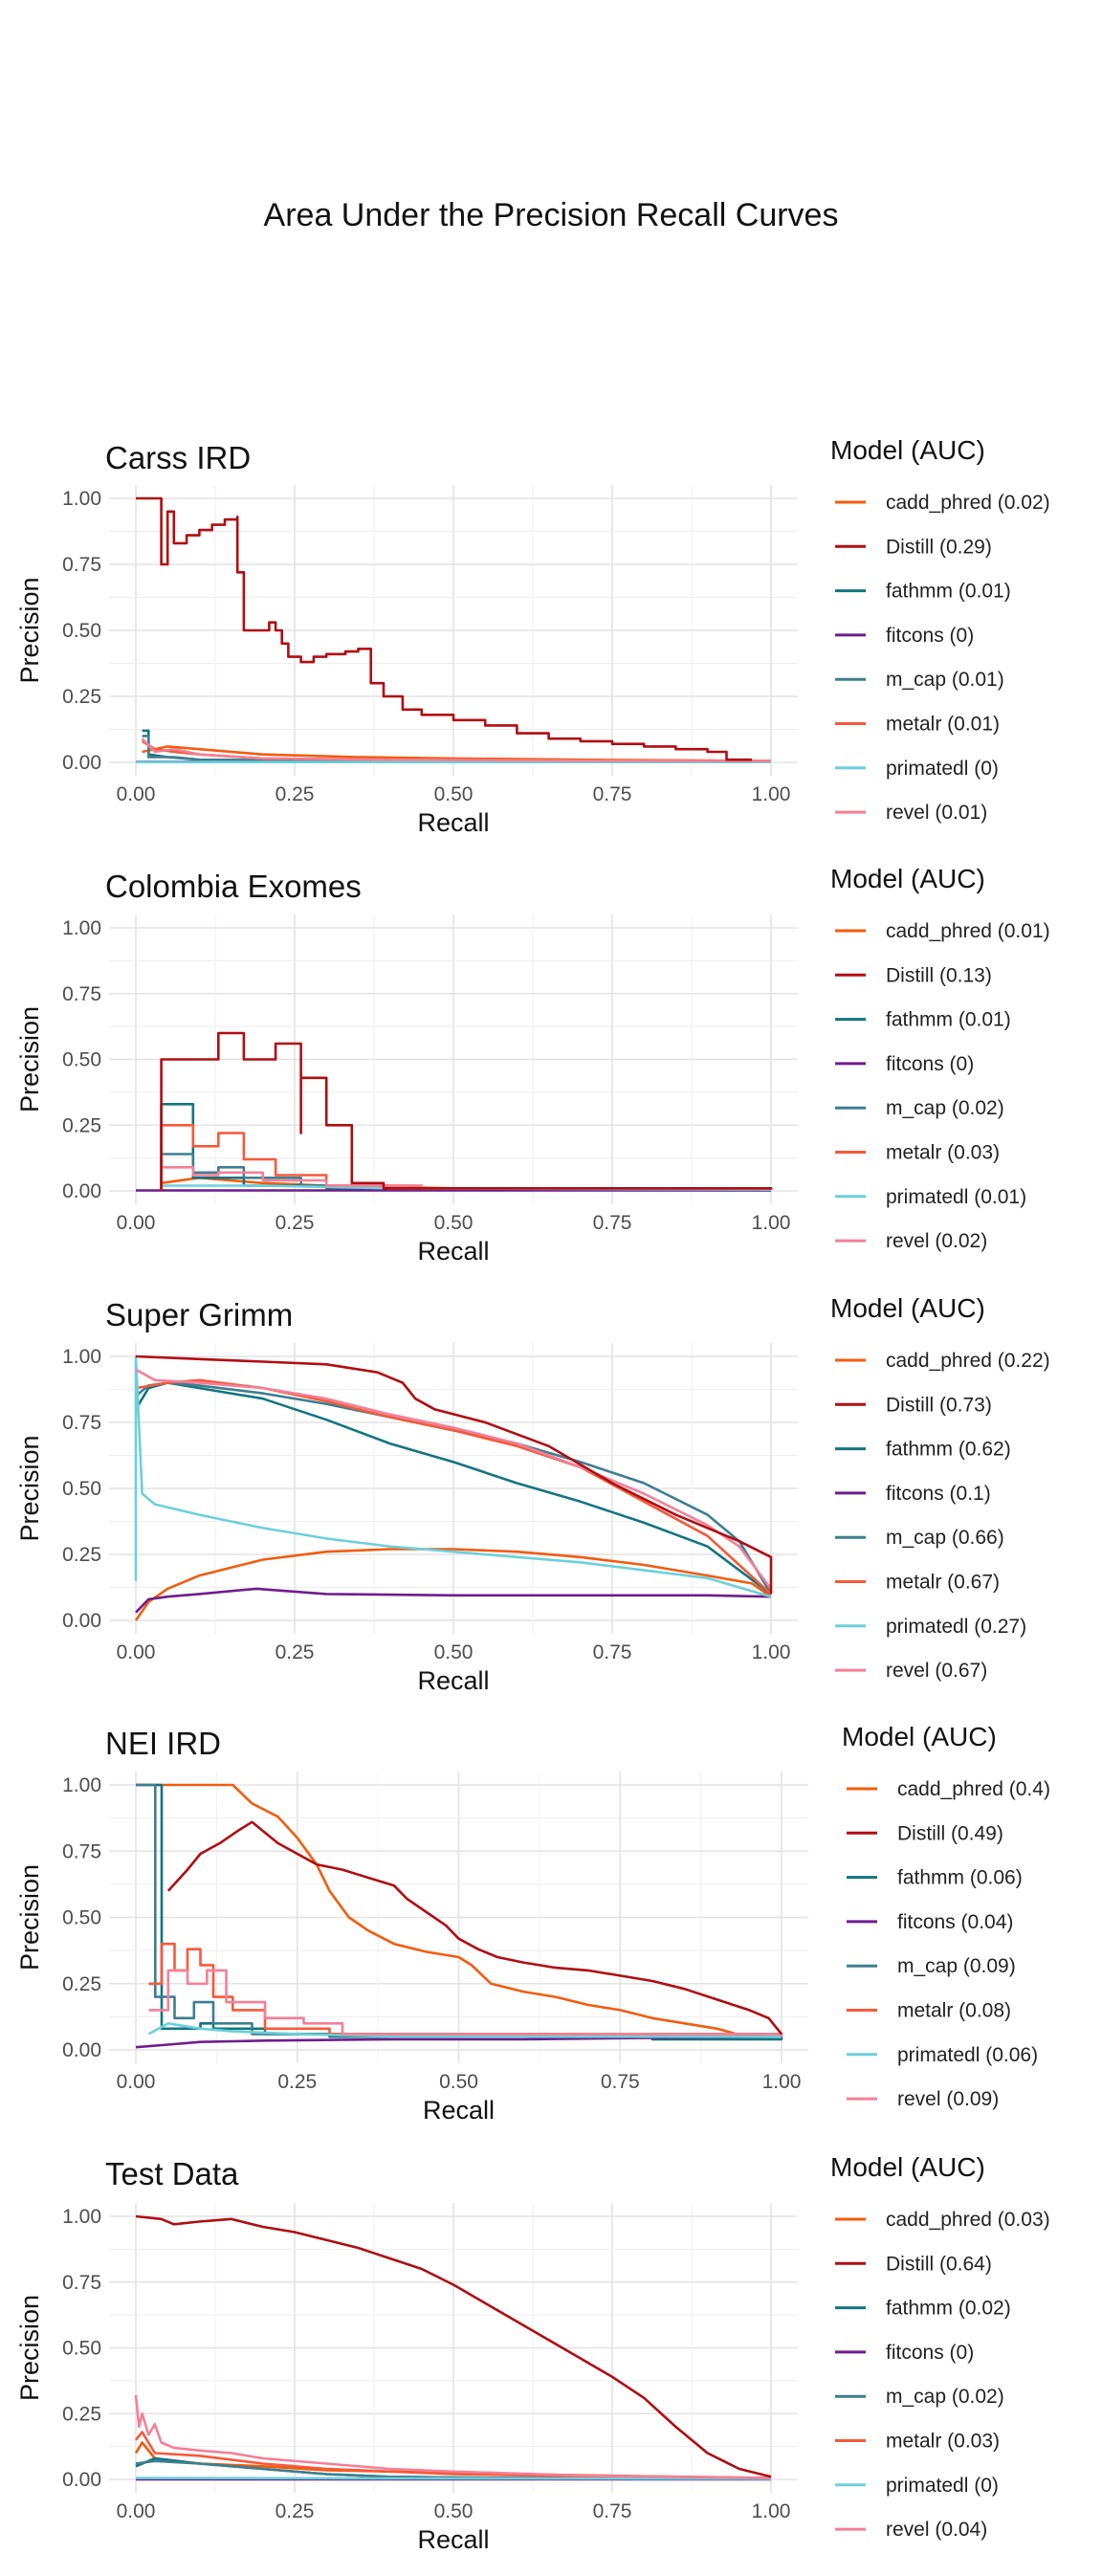 This screenshot has width=1102, height=2576. What do you see at coordinates (948, 2309) in the screenshot?
I see `legend-label-fathmm: fathmm (0.02)` at bounding box center [948, 2309].